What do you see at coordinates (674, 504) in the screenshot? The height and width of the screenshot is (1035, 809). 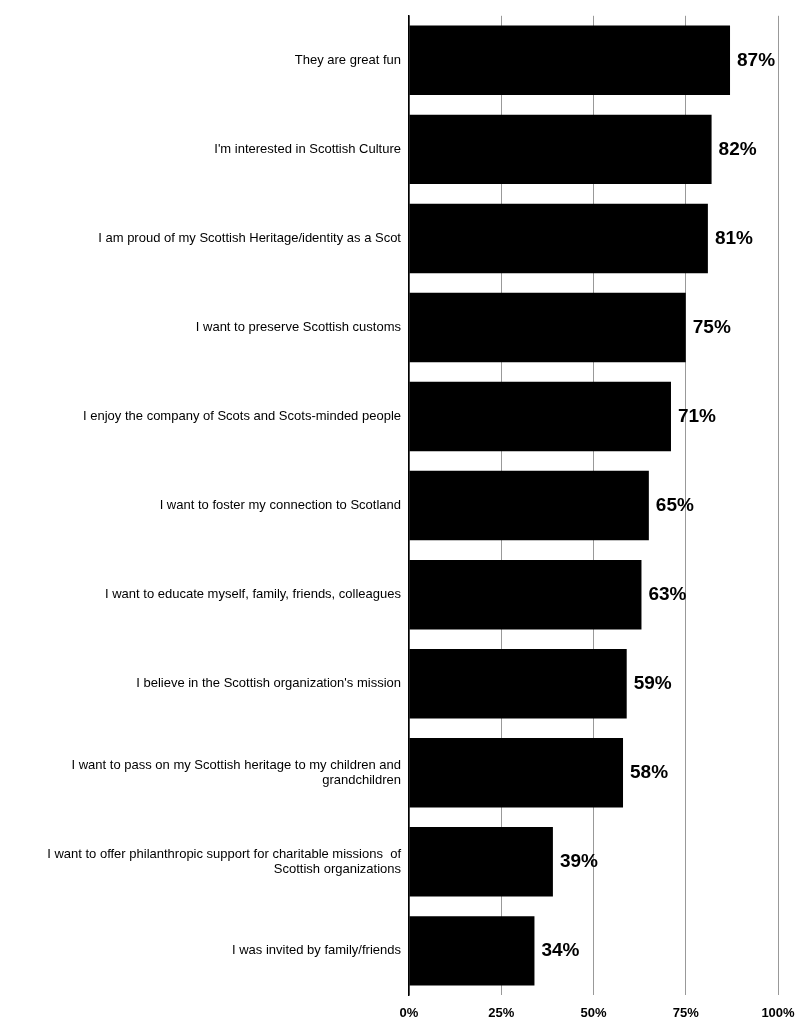 I see `data-label: 65%` at bounding box center [674, 504].